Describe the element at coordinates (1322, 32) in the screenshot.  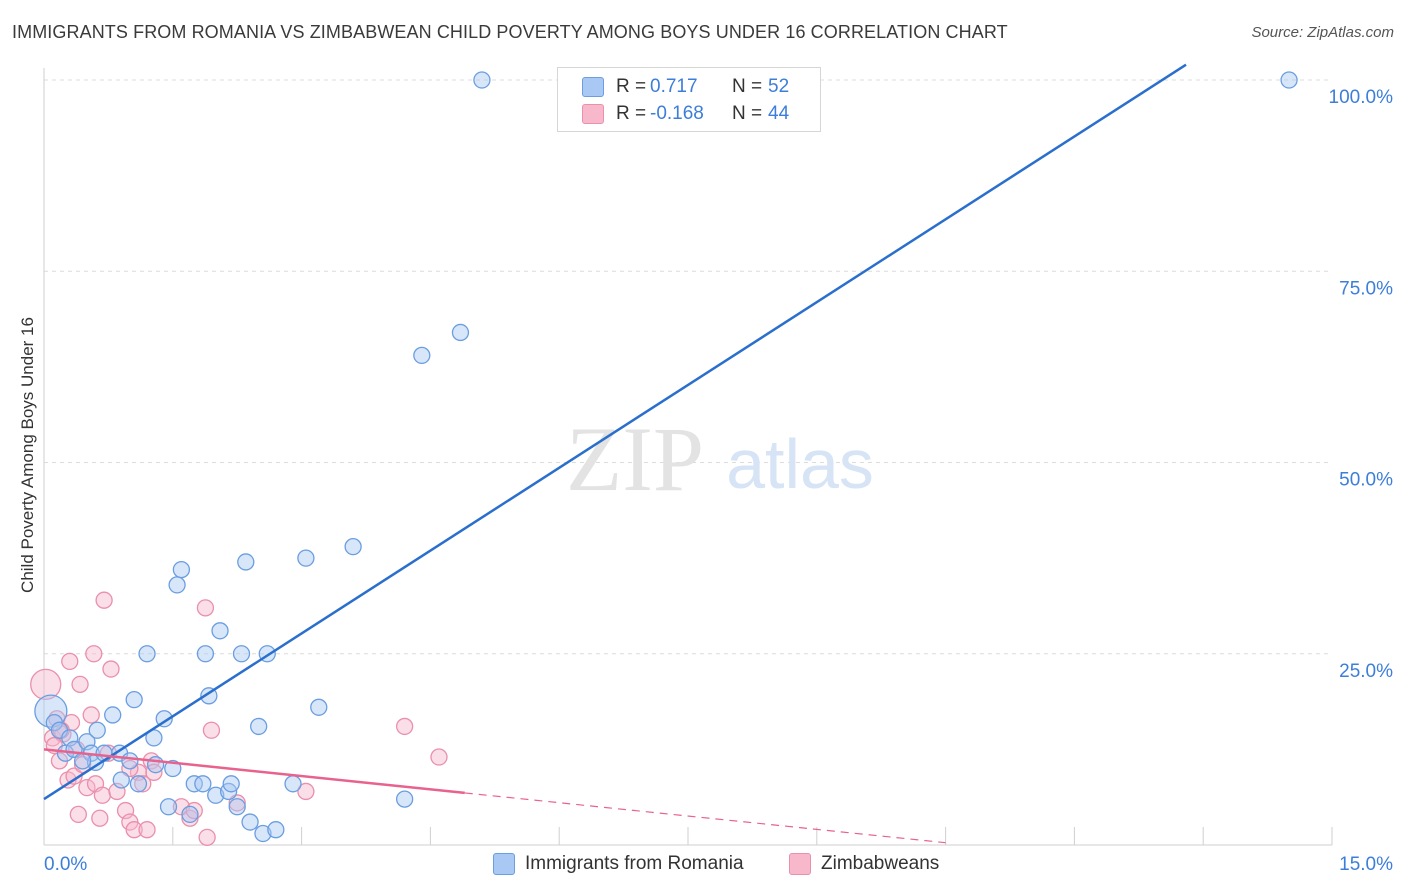
I see `source-credit: Source: ZipAtlas.com` at that location.